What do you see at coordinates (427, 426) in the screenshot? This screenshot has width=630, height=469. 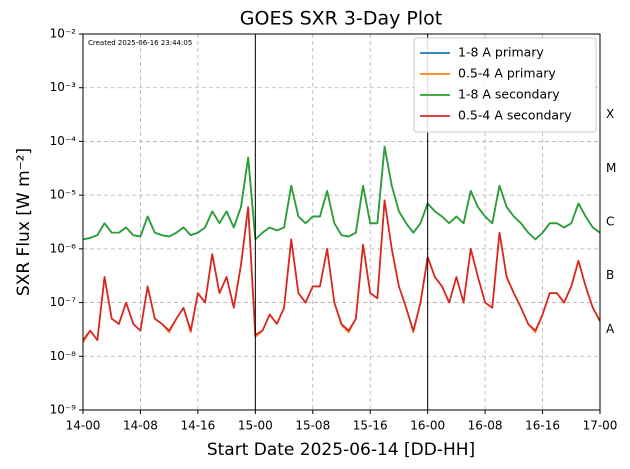 I see `x-tick-label: 16-00` at bounding box center [427, 426].